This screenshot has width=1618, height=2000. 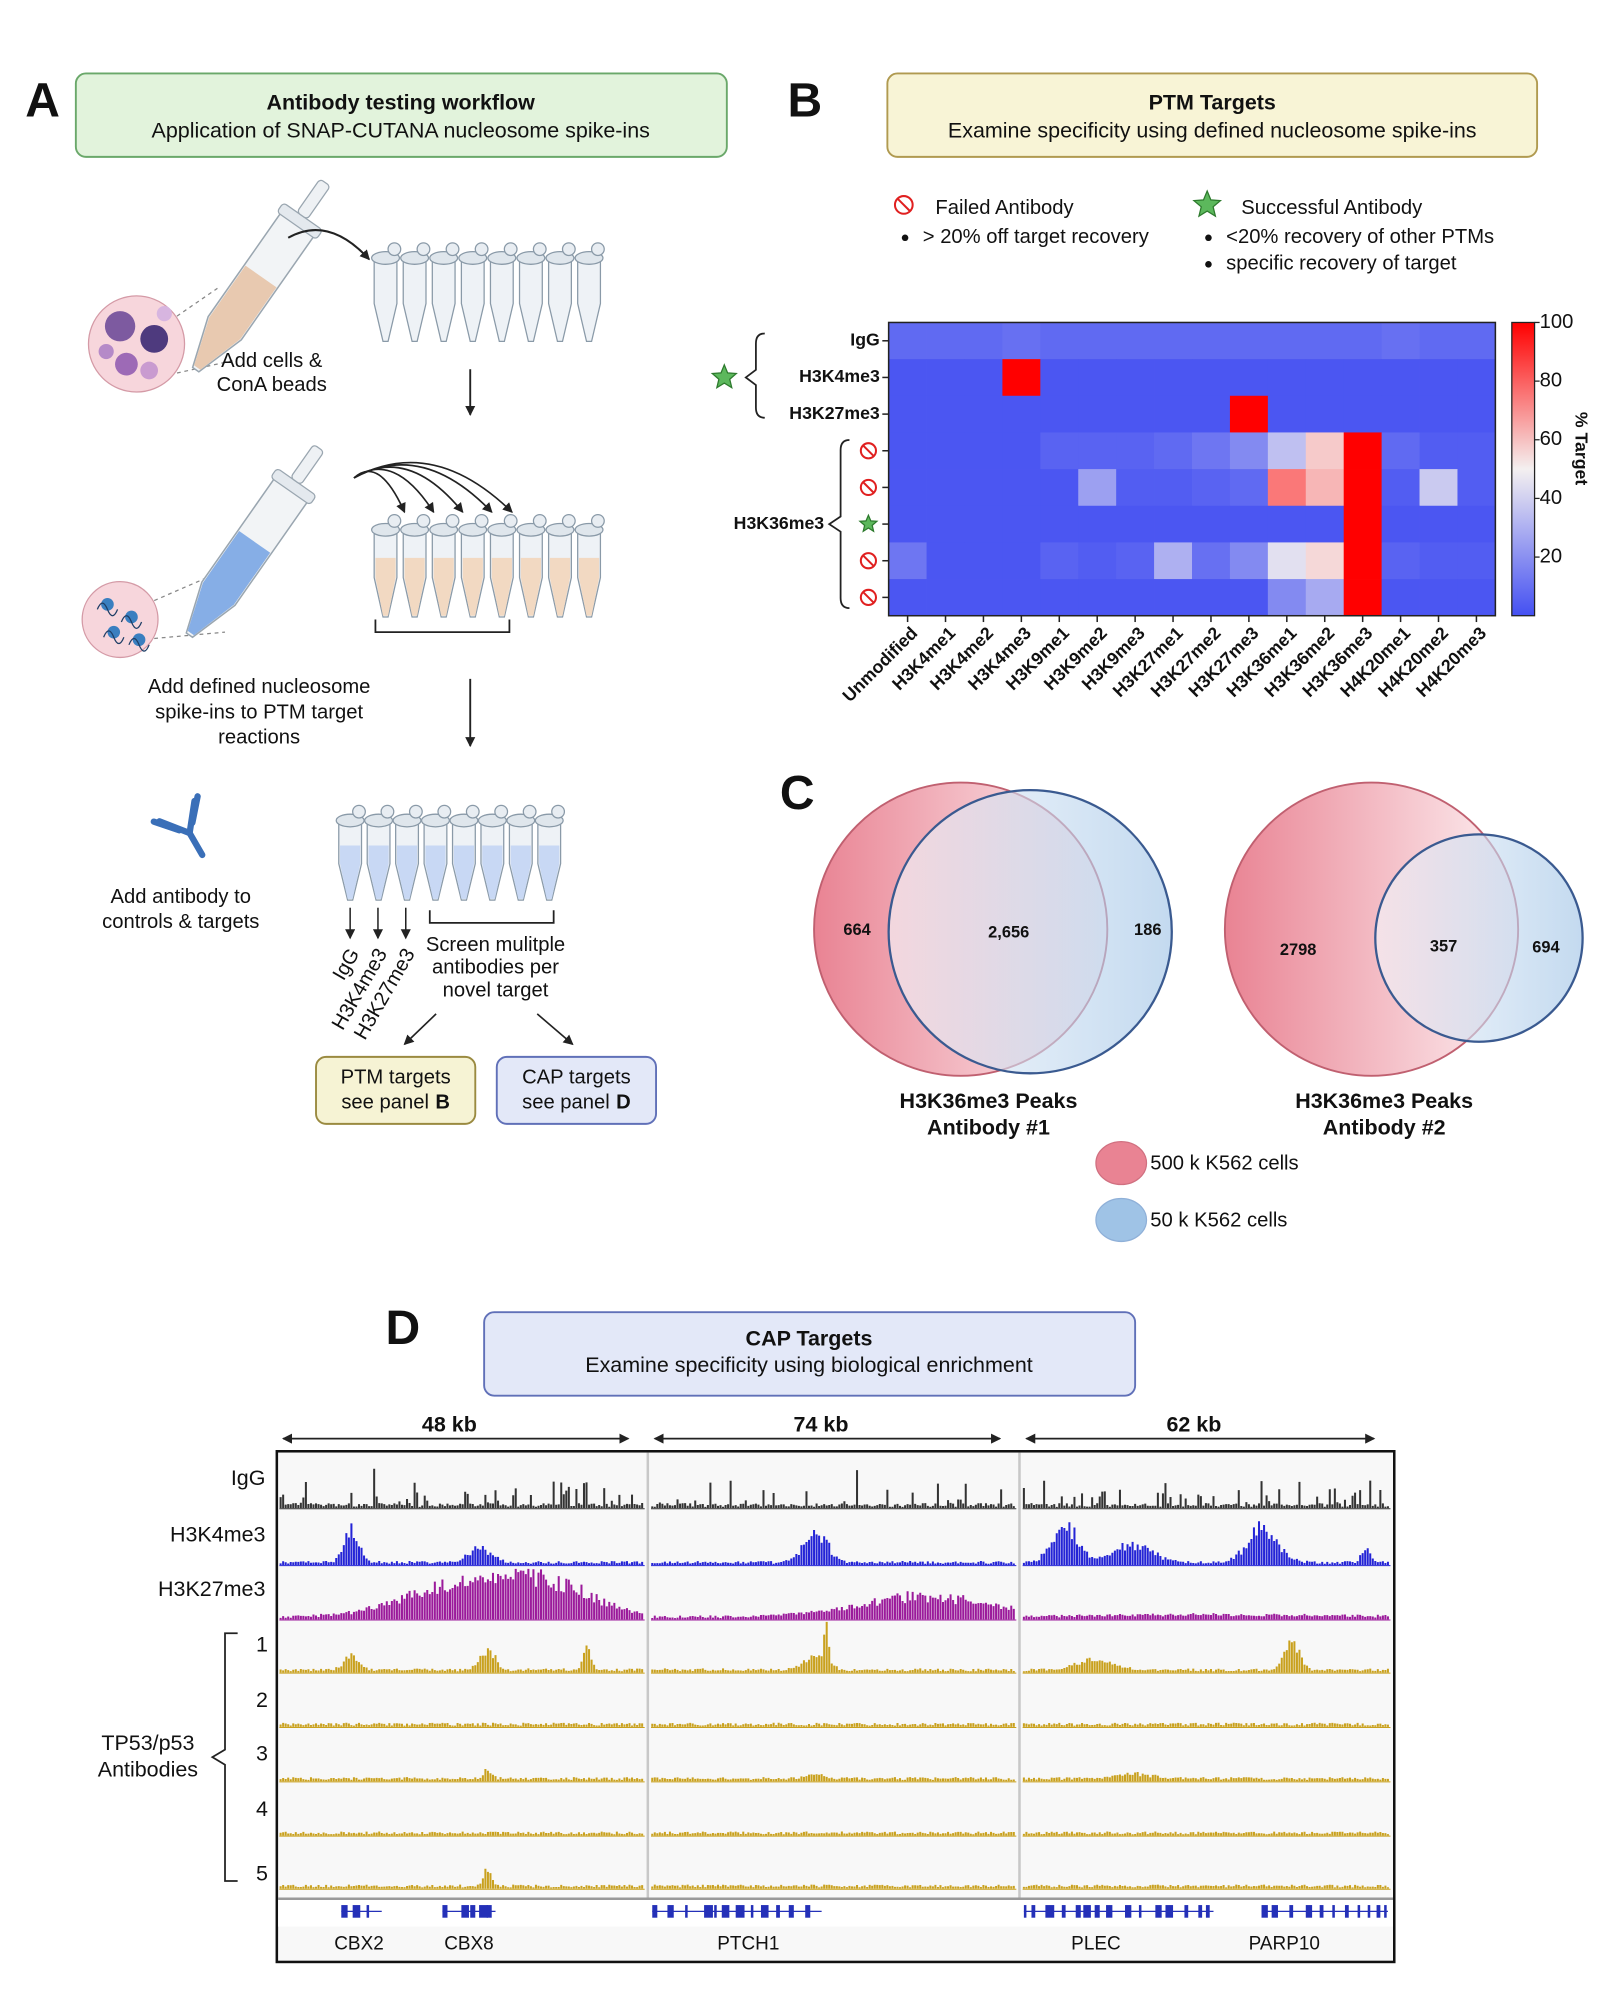 I want to click on colorbar-tick-label: 40, so click(x=1551, y=498).